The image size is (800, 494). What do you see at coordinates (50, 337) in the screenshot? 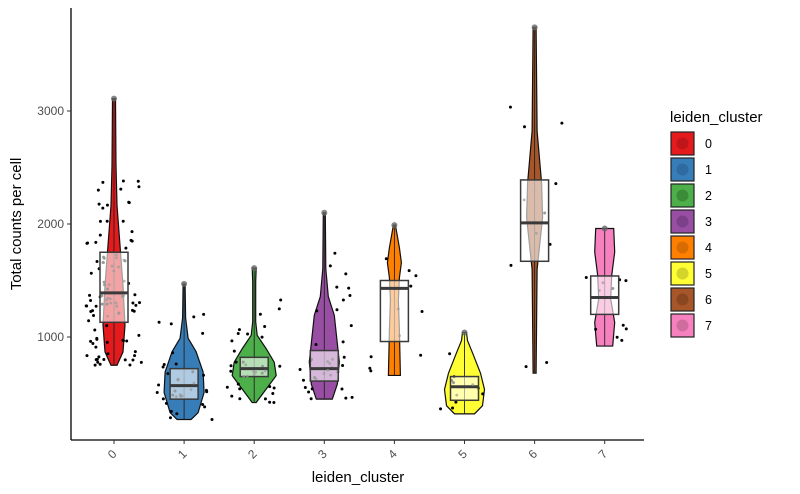
I see `y-tick-label: 1000` at bounding box center [50, 337].